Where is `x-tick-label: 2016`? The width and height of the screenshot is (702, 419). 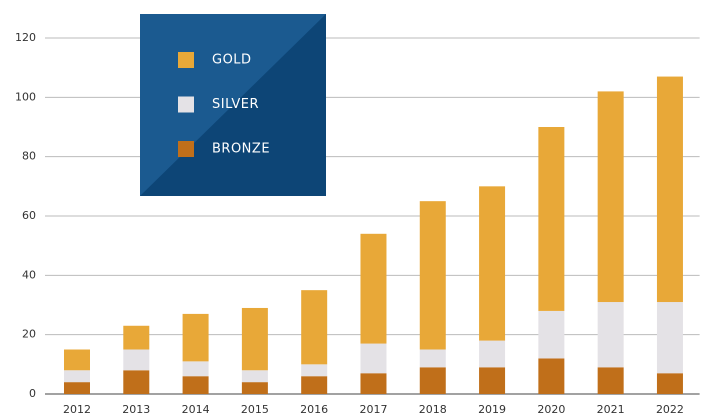
x-tick-label: 2016 is located at coordinates (314, 409).